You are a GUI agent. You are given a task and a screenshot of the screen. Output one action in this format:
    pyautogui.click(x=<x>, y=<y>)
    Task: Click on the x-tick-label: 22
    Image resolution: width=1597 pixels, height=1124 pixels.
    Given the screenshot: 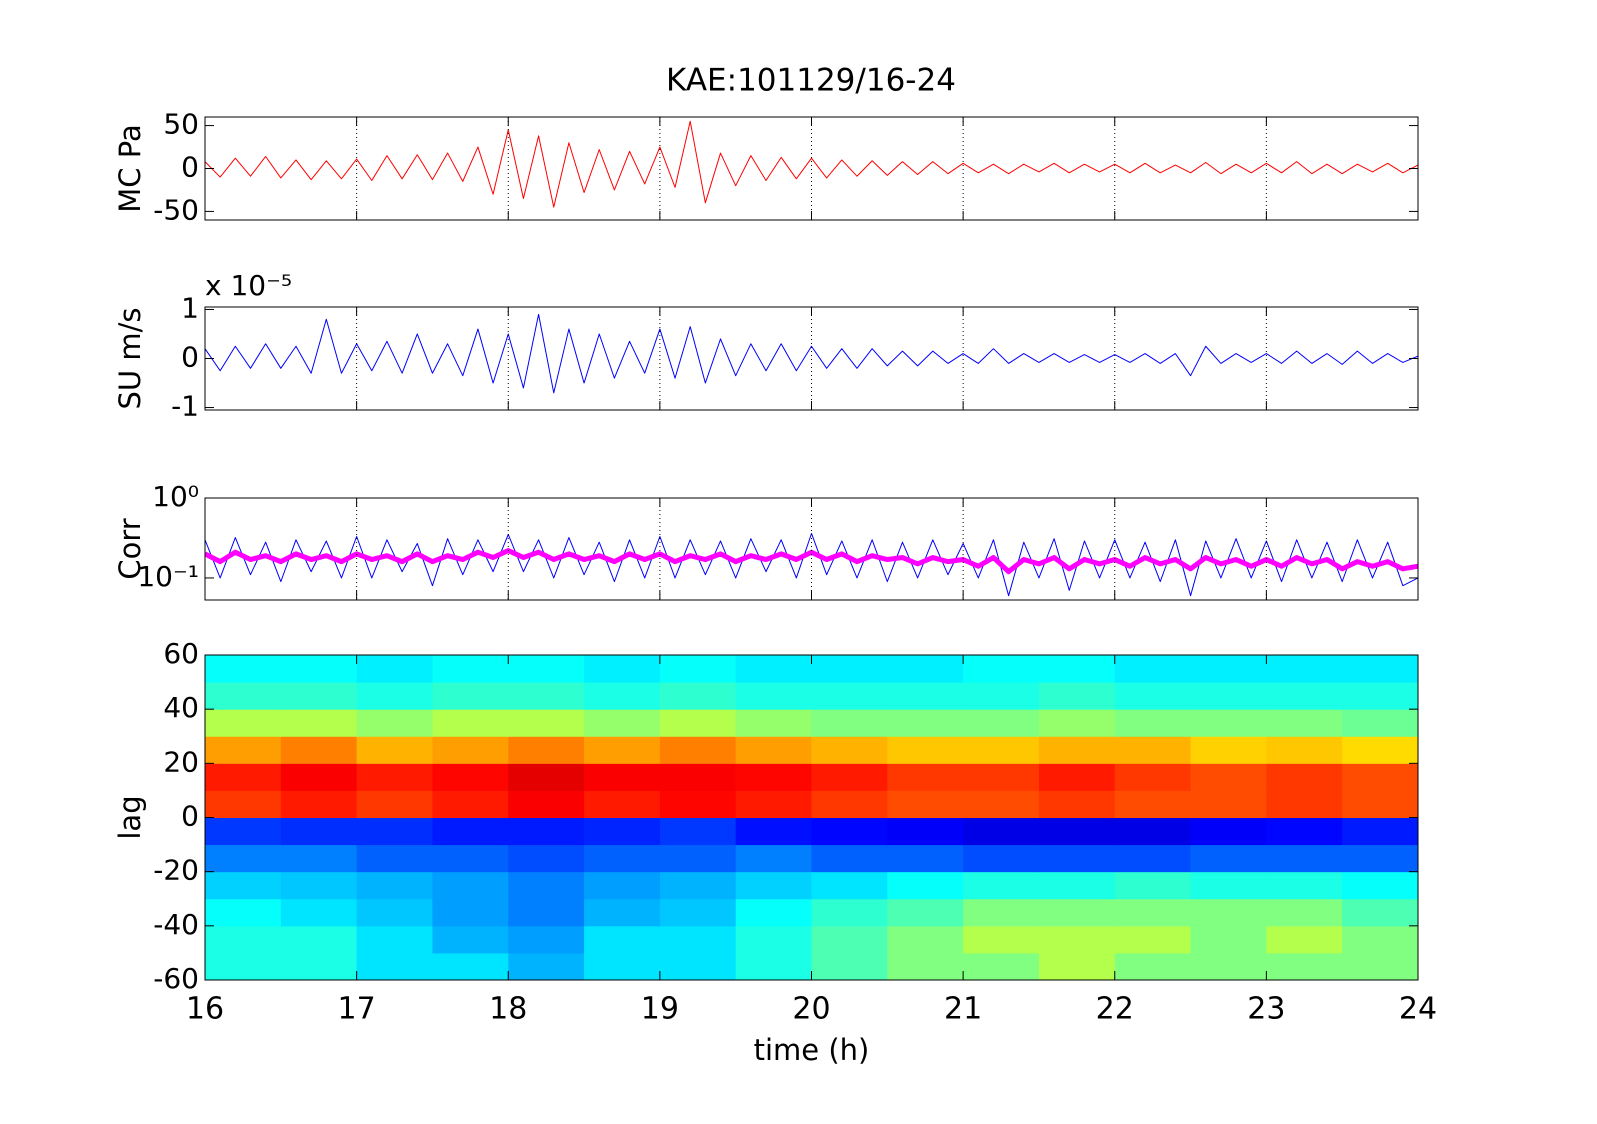 What is the action you would take?
    pyautogui.click(x=1115, y=1009)
    